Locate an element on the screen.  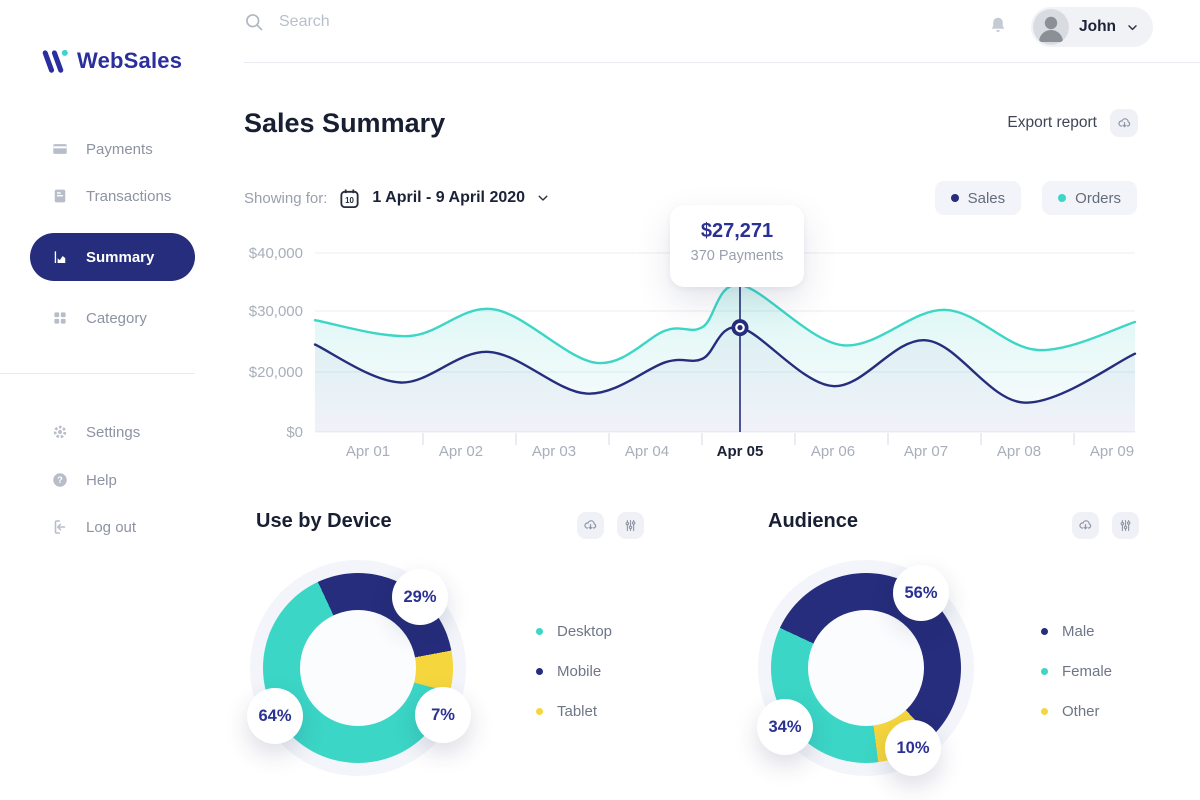
legend-label: Male is located at coordinates (1078, 631).